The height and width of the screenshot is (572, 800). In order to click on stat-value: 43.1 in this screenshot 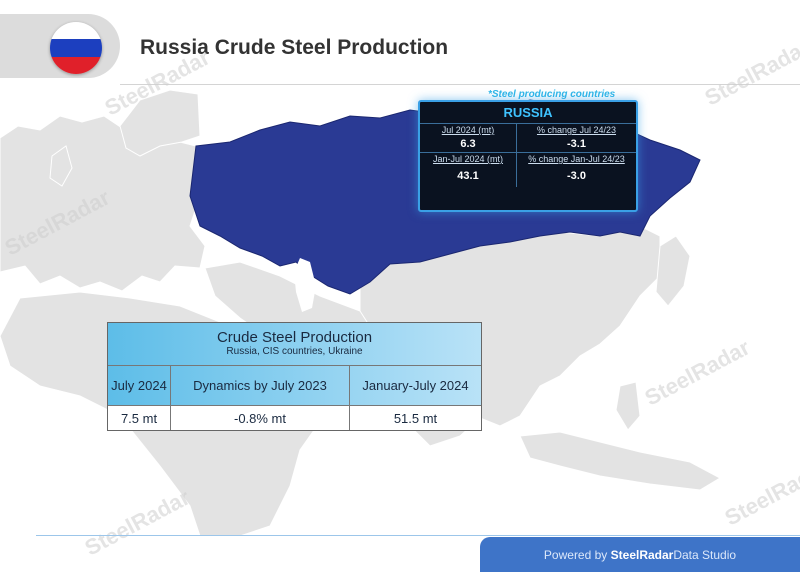, I will do `click(468, 176)`.